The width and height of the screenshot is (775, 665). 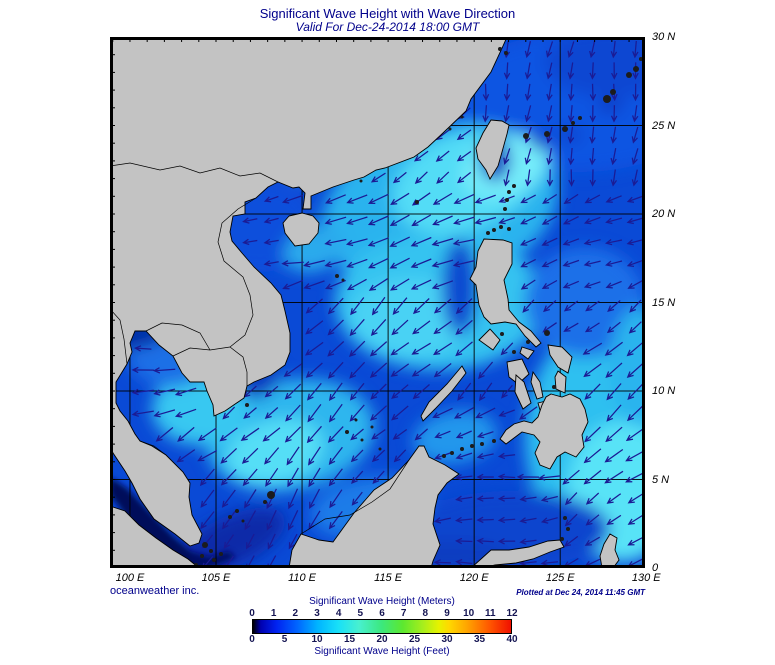 I want to click on land-sumatra, so click(x=155, y=536).